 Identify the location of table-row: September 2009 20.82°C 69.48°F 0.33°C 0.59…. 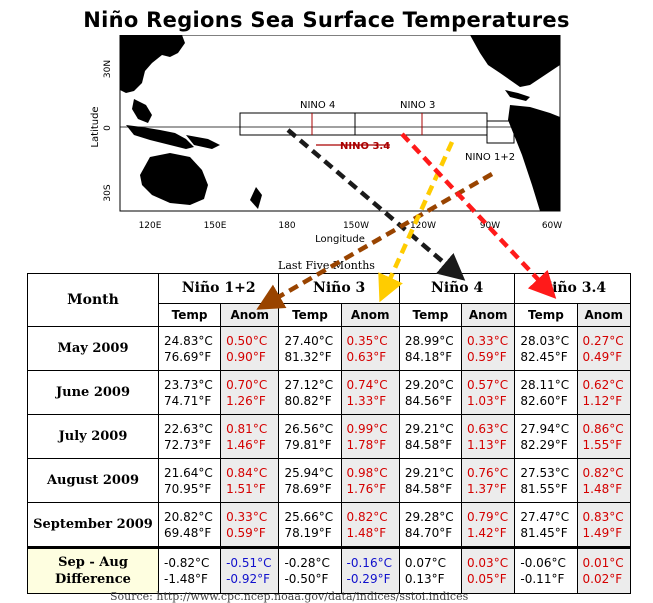
(329, 525).